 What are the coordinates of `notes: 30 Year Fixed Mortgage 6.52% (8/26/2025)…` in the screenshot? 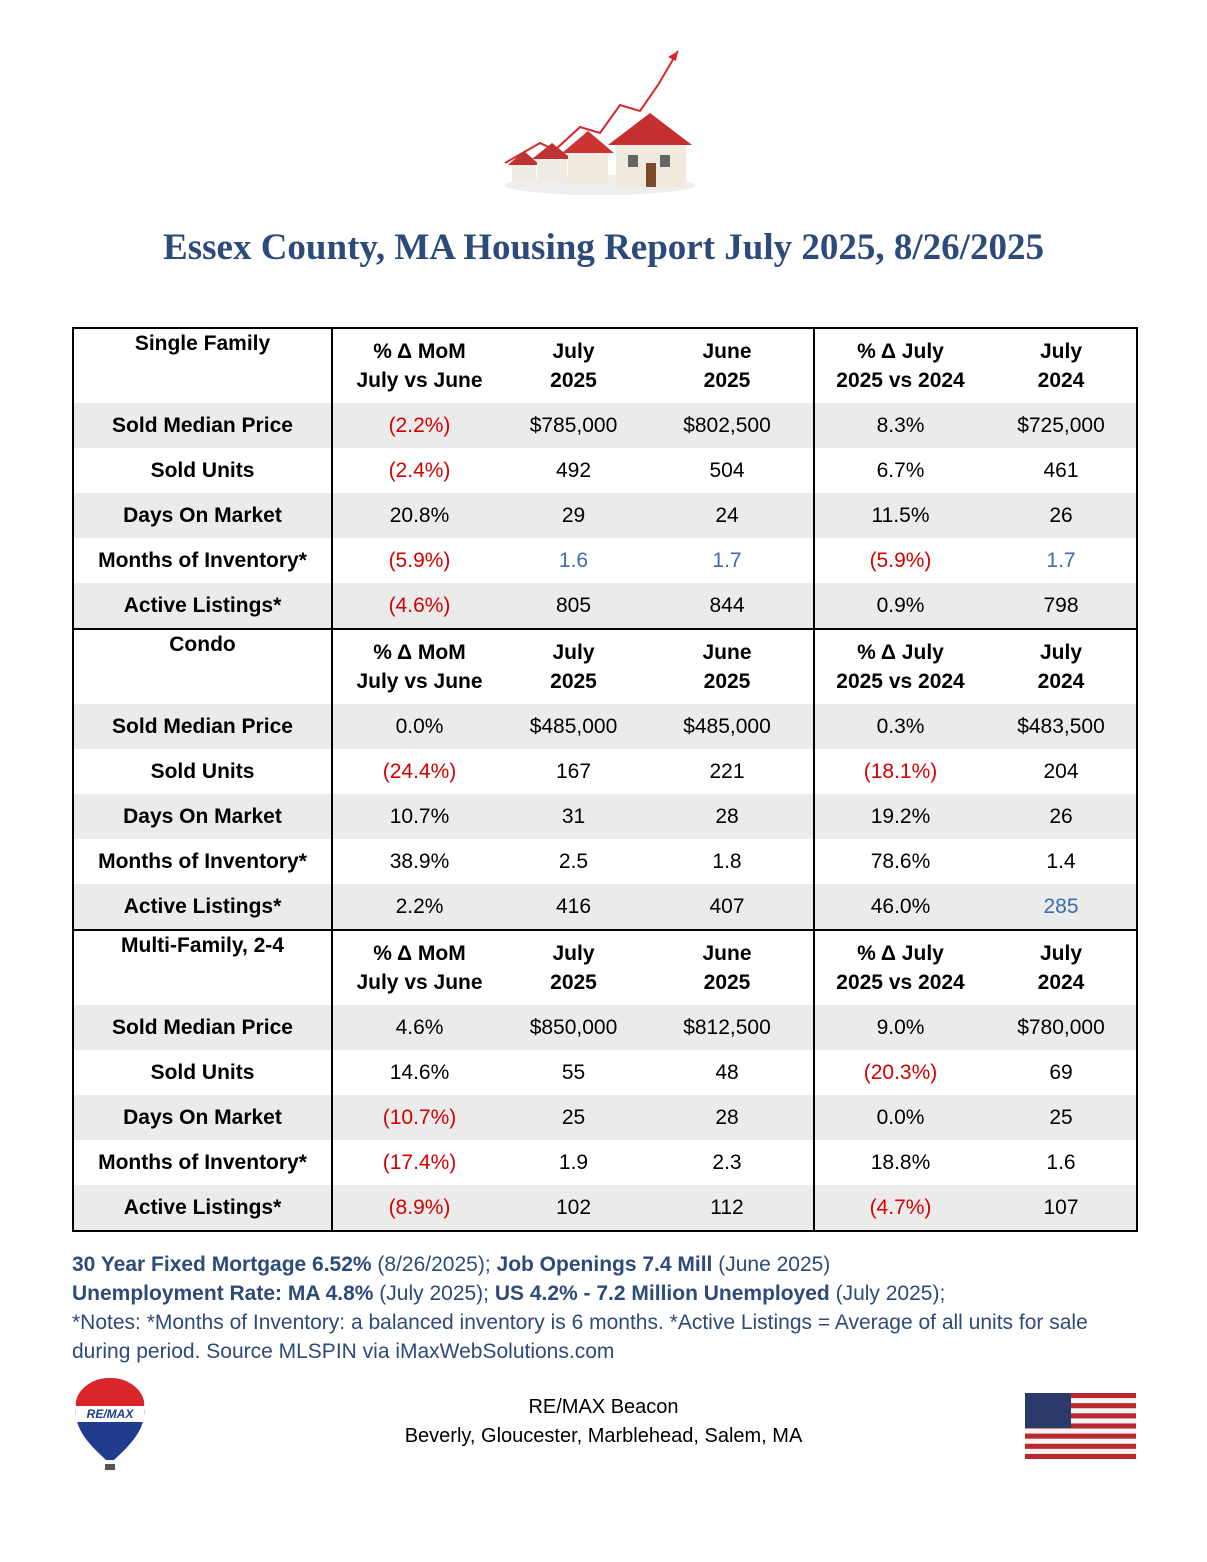 It's located at (592, 1308).